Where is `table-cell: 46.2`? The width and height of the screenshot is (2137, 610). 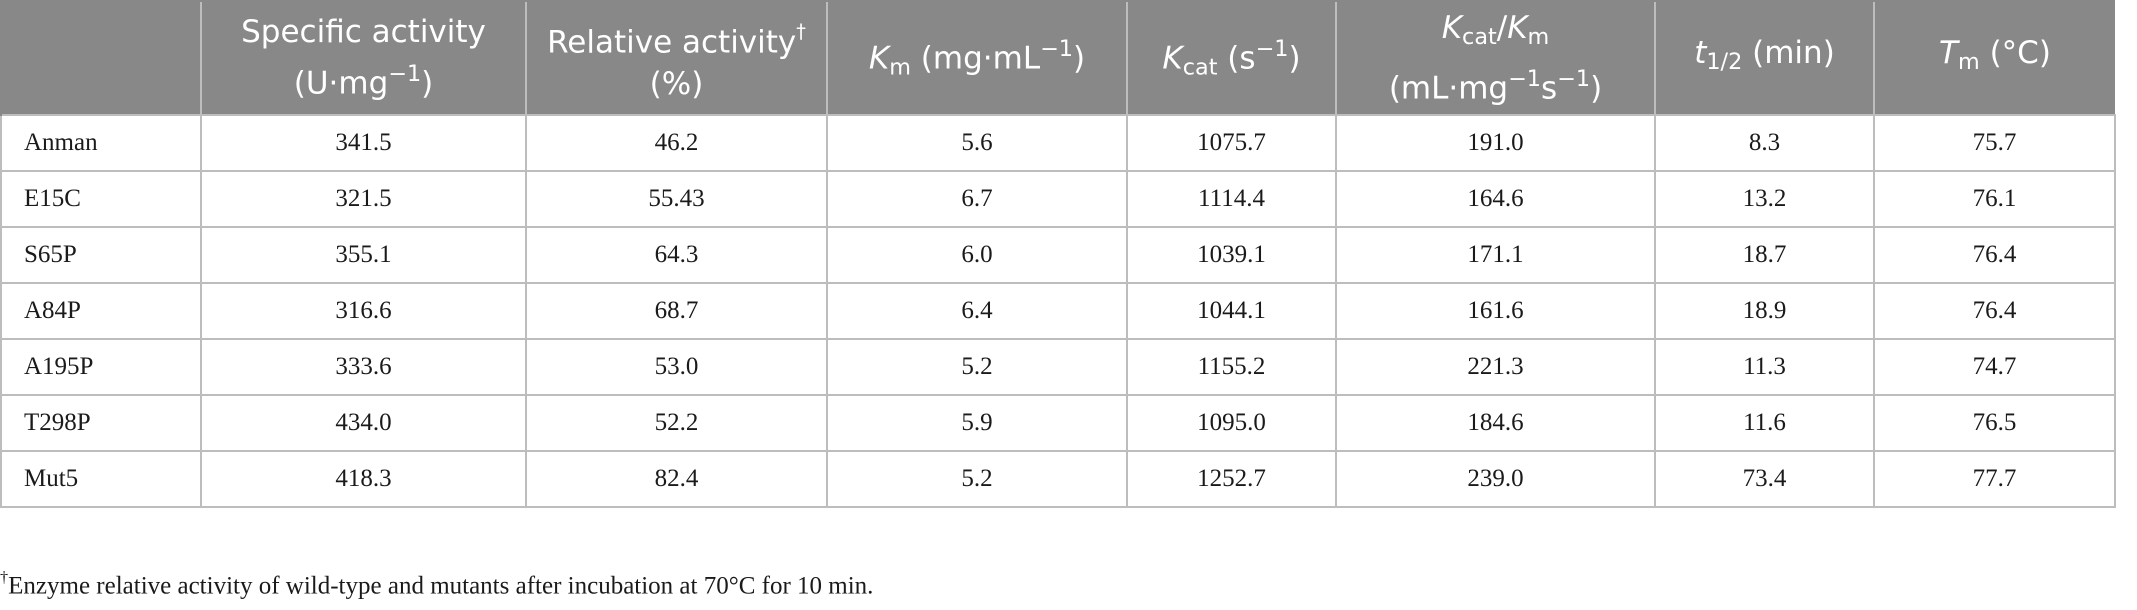 table-cell: 46.2 is located at coordinates (676, 143).